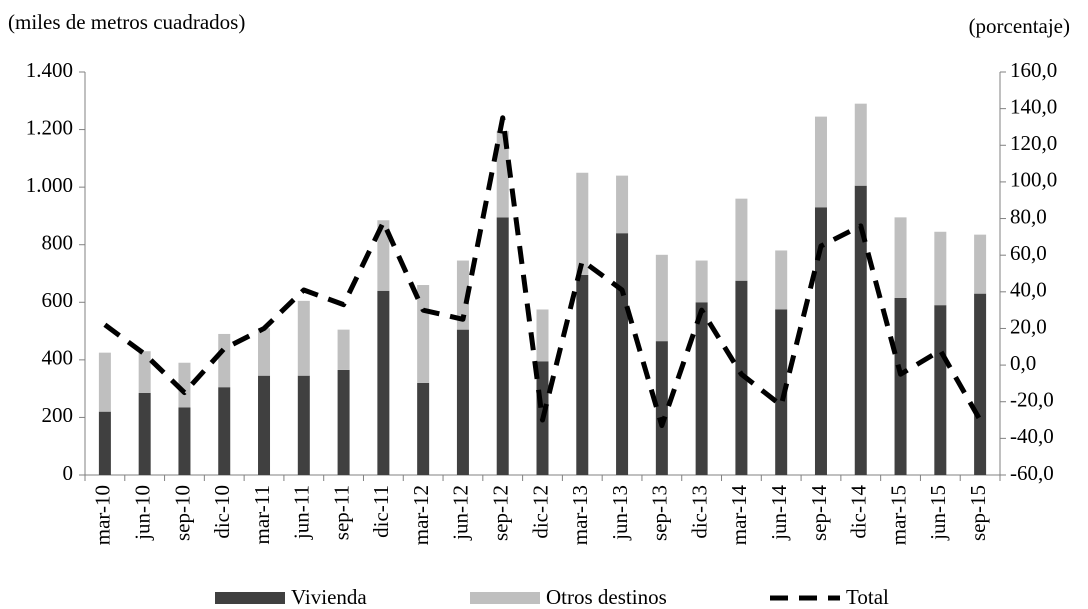  I want to click on x-tick-label: mar-10, so click(103, 515).